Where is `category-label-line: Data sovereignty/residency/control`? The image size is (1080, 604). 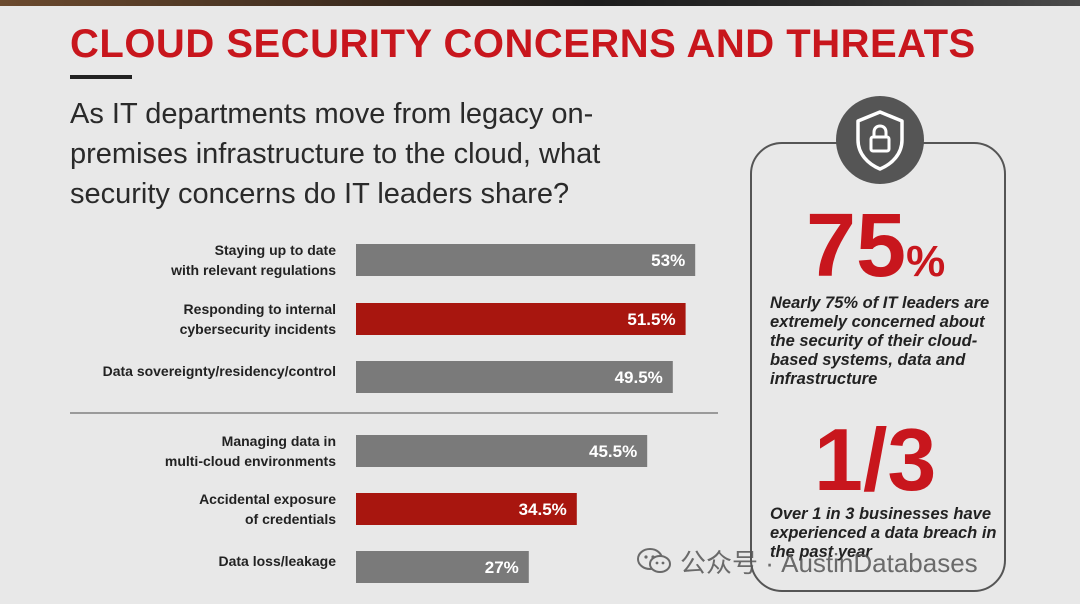
category-label-line: Data sovereignty/residency/control is located at coordinates (219, 371).